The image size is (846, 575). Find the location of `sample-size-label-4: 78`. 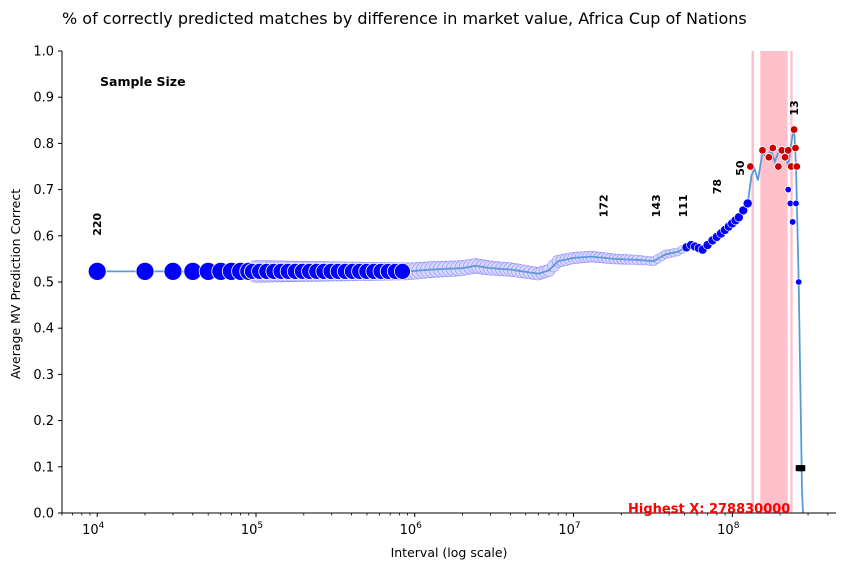

sample-size-label-4: 78 is located at coordinates (717, 186).